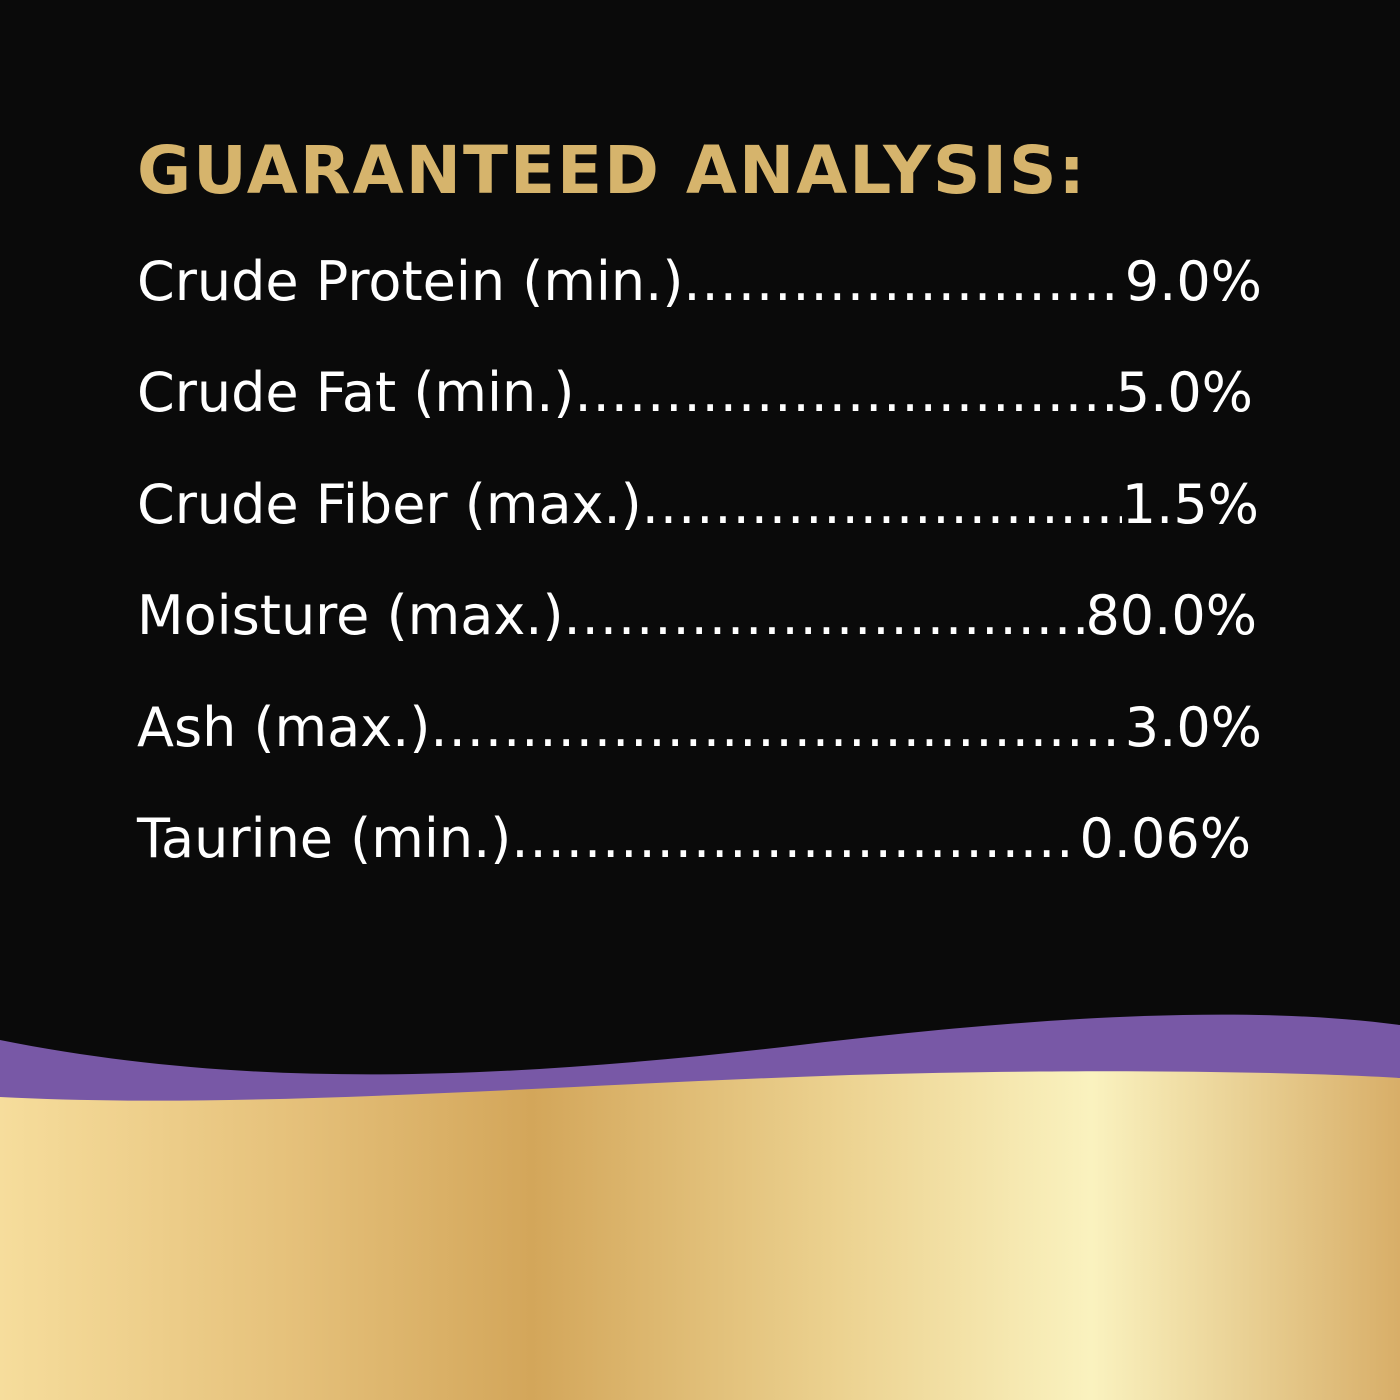  Describe the element at coordinates (1193, 281) in the screenshot. I see `row-value: 9.0%` at that location.